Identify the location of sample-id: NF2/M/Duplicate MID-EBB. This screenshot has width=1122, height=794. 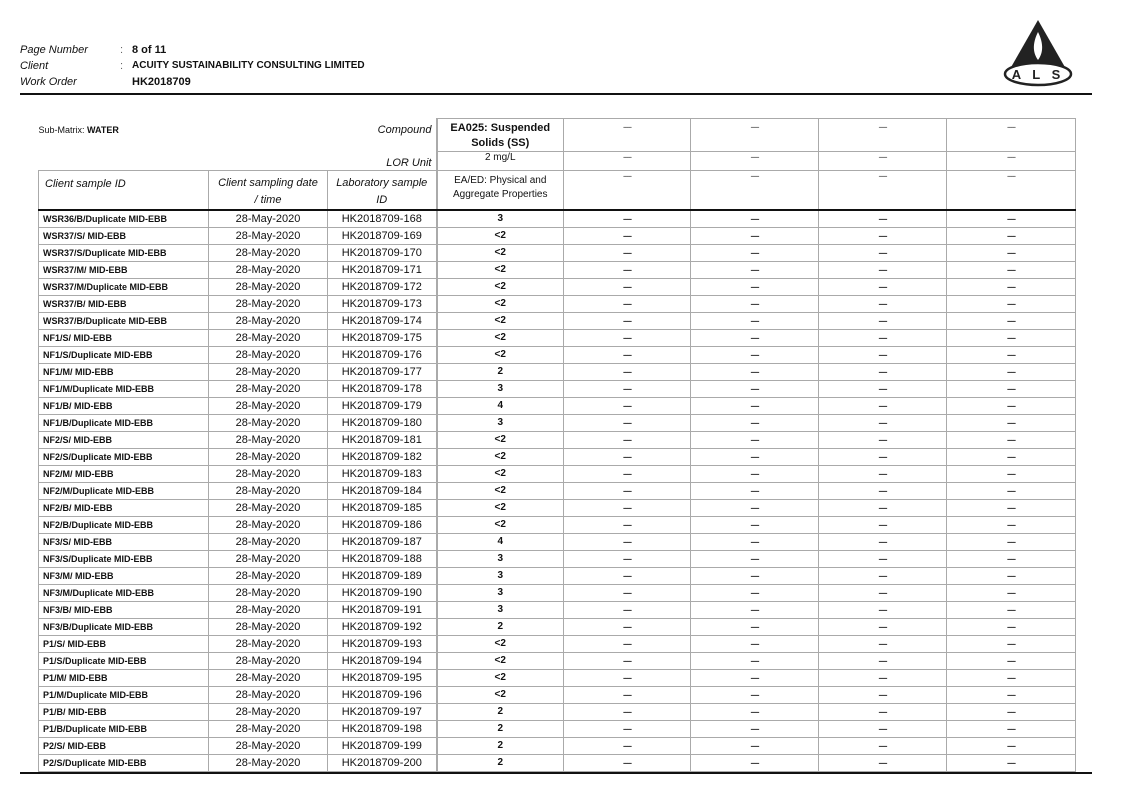
(123, 491).